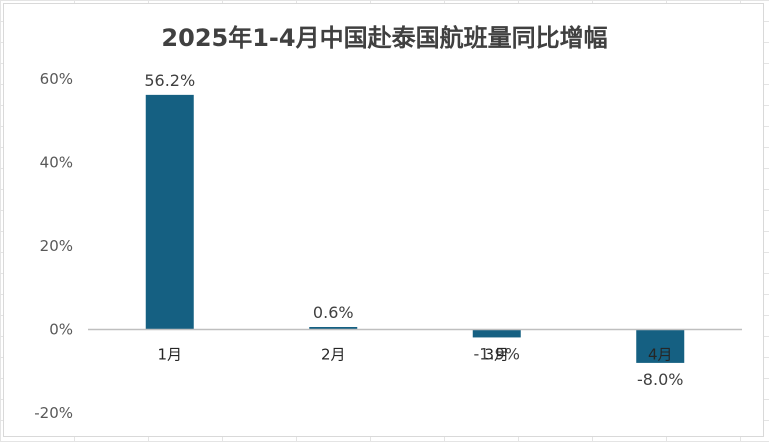 The height and width of the screenshot is (442, 769). Describe the element at coordinates (333, 355) in the screenshot. I see `x-tick-label: 2月` at that location.